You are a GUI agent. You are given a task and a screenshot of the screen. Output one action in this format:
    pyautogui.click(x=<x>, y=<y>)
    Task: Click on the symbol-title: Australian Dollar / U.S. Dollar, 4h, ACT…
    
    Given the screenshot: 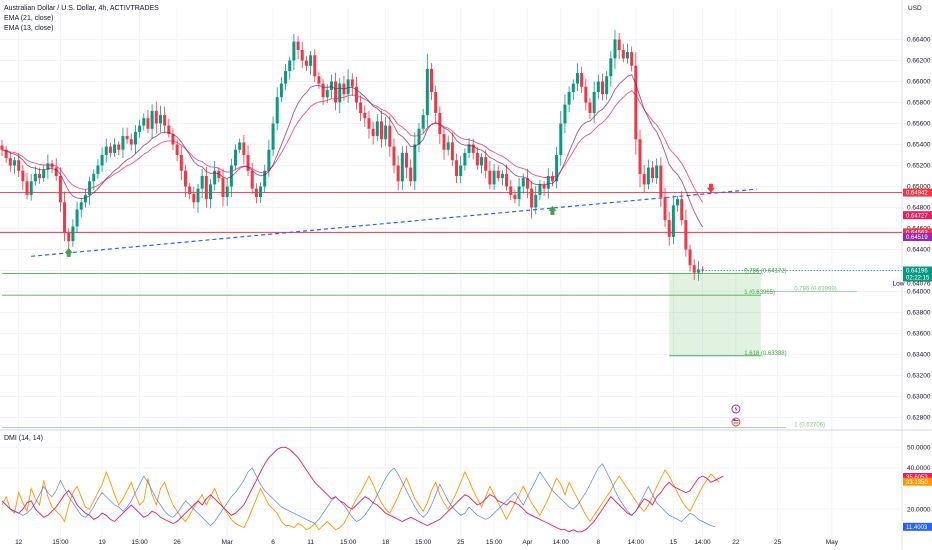 What is the action you would take?
    pyautogui.click(x=81, y=8)
    